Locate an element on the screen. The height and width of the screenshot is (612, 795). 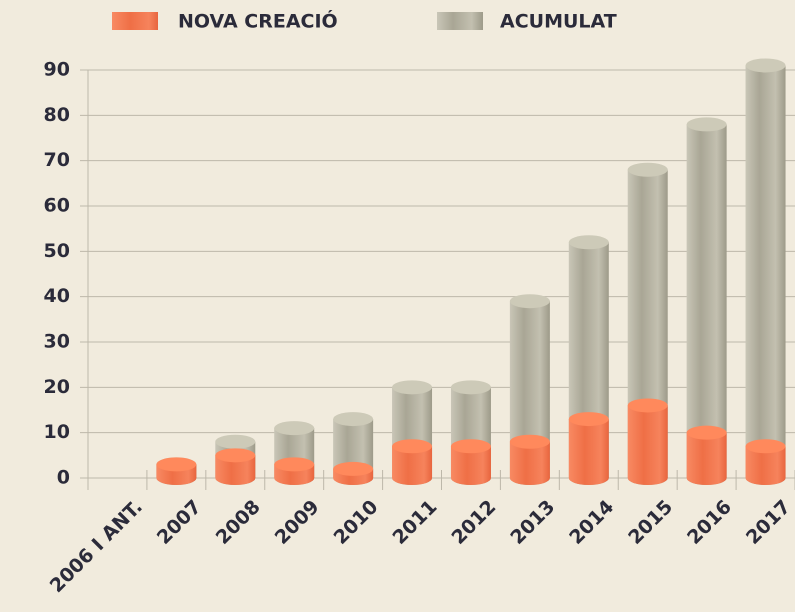
x-tick-label: 2015 is located at coordinates (650, 522).